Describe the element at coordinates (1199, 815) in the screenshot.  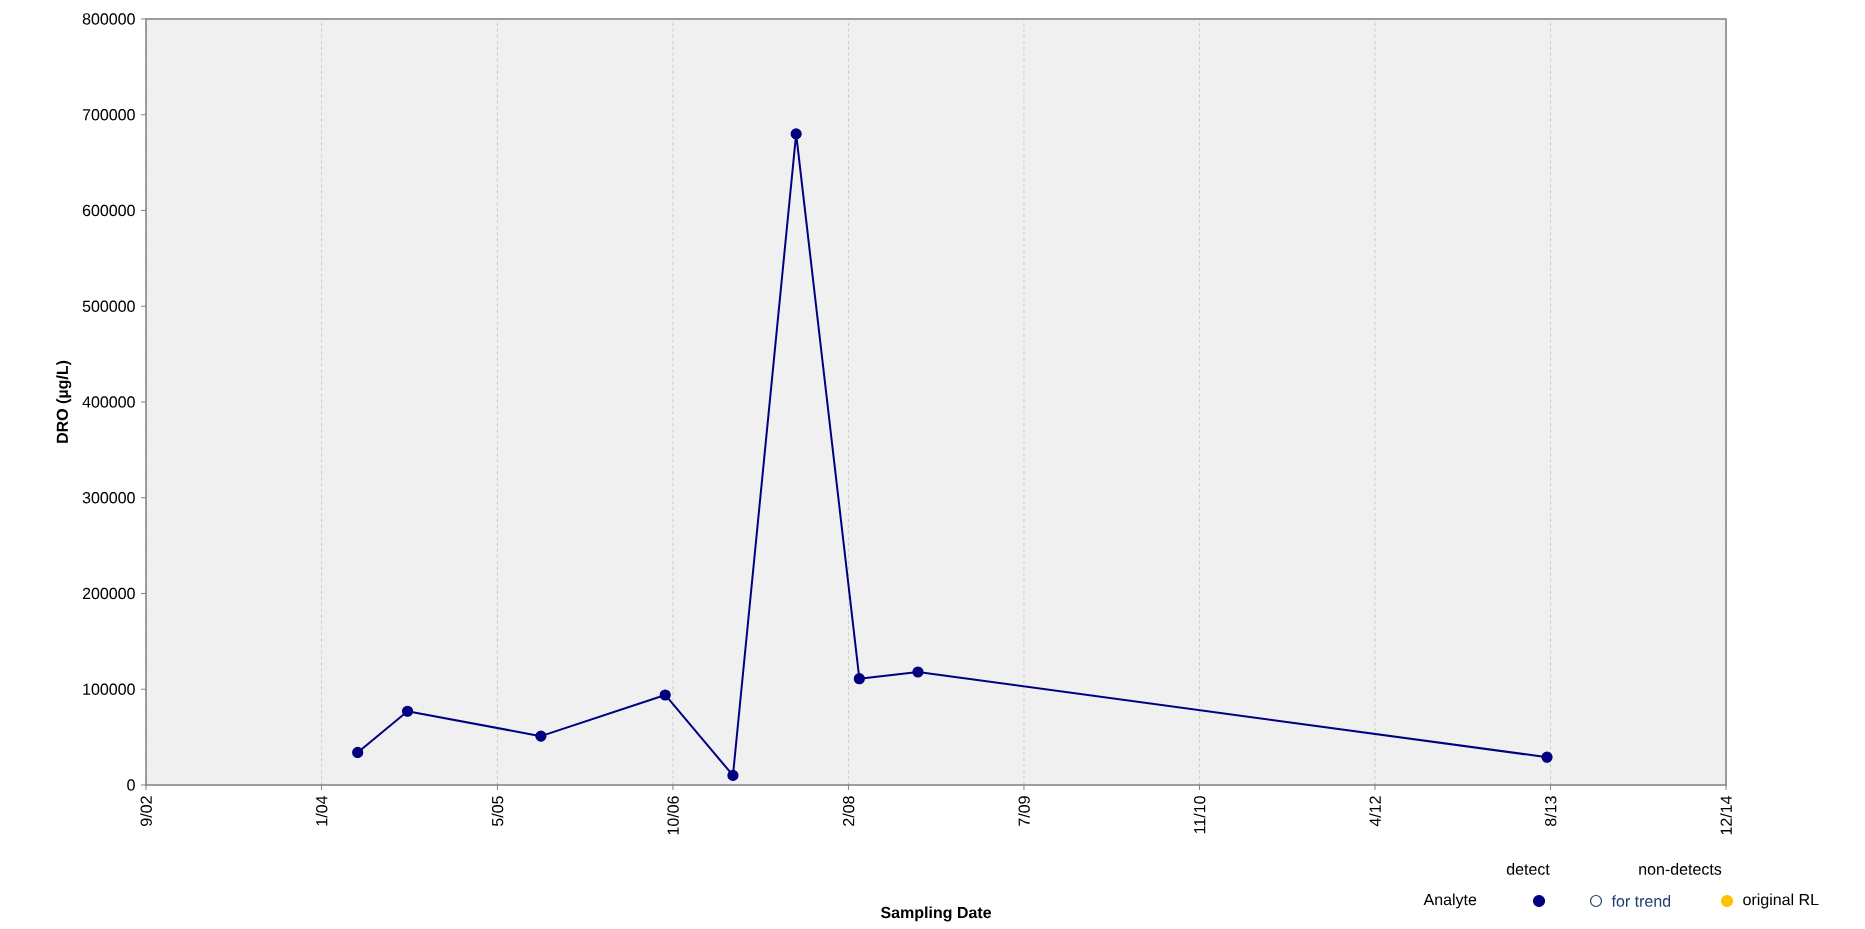
I see `x-tick-label: 11/10` at that location.